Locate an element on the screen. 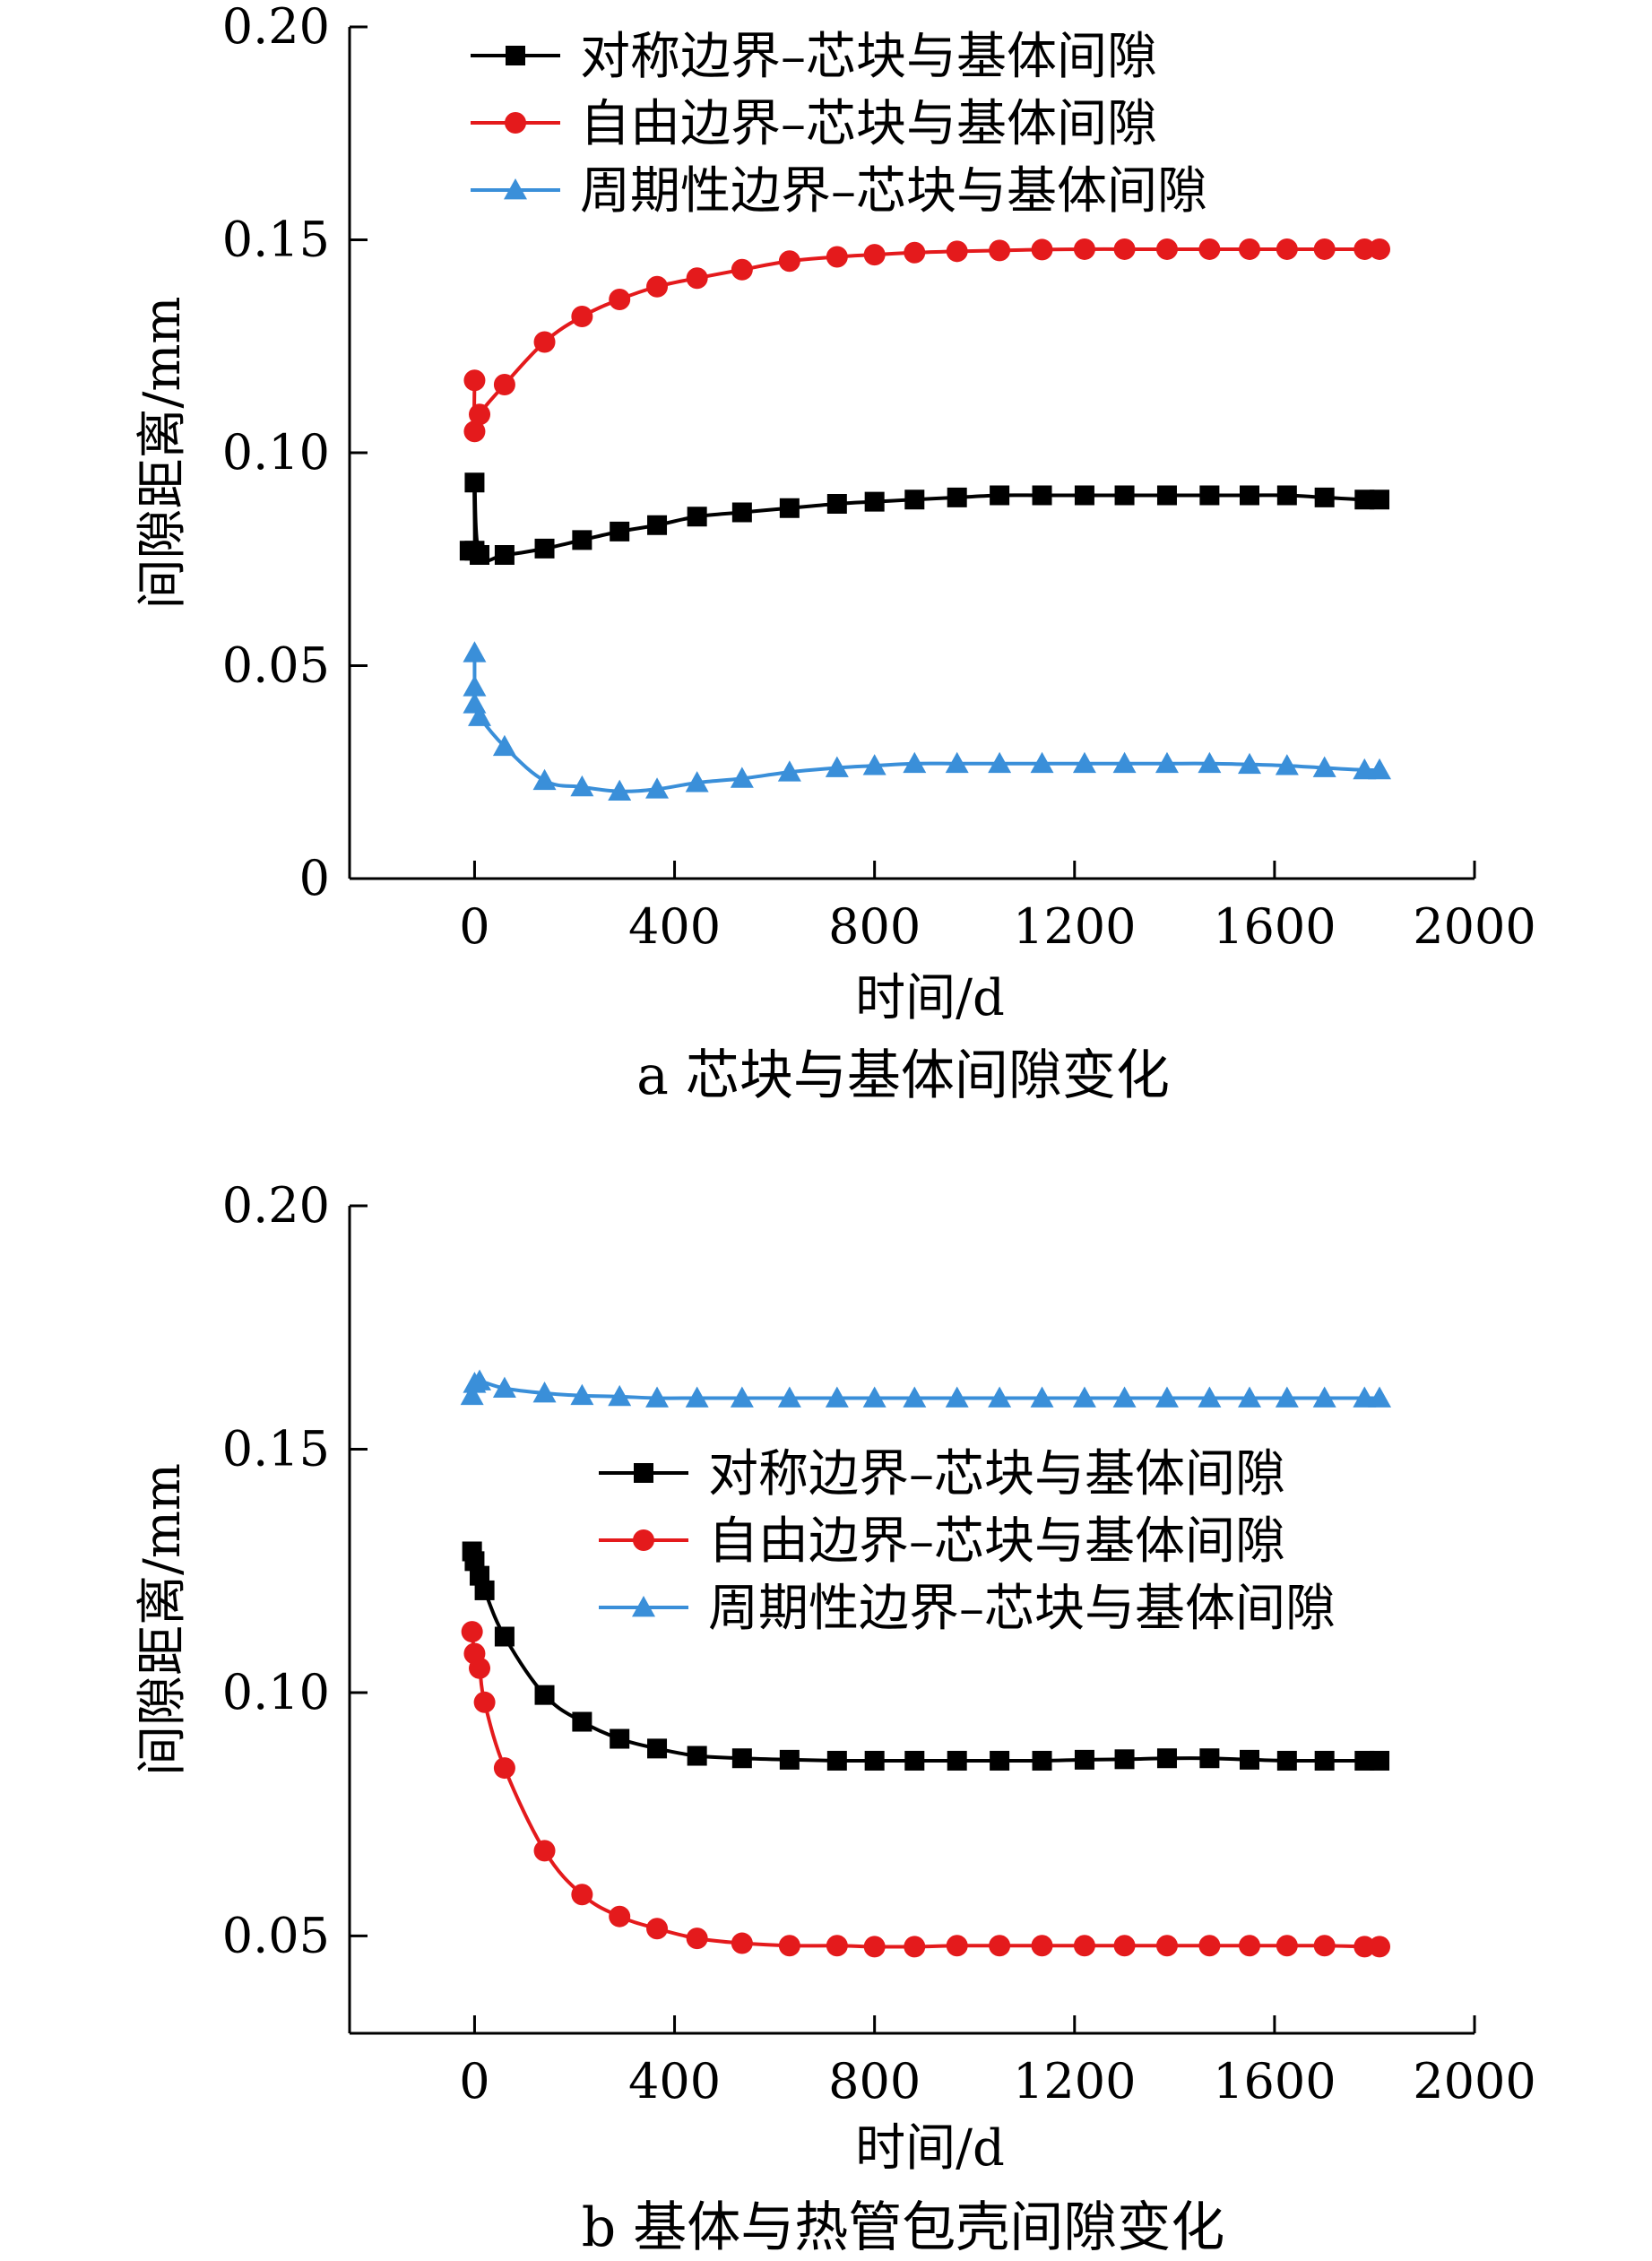 This screenshot has width=1652, height=2261. x-tick-label: 400 is located at coordinates (674, 2081).